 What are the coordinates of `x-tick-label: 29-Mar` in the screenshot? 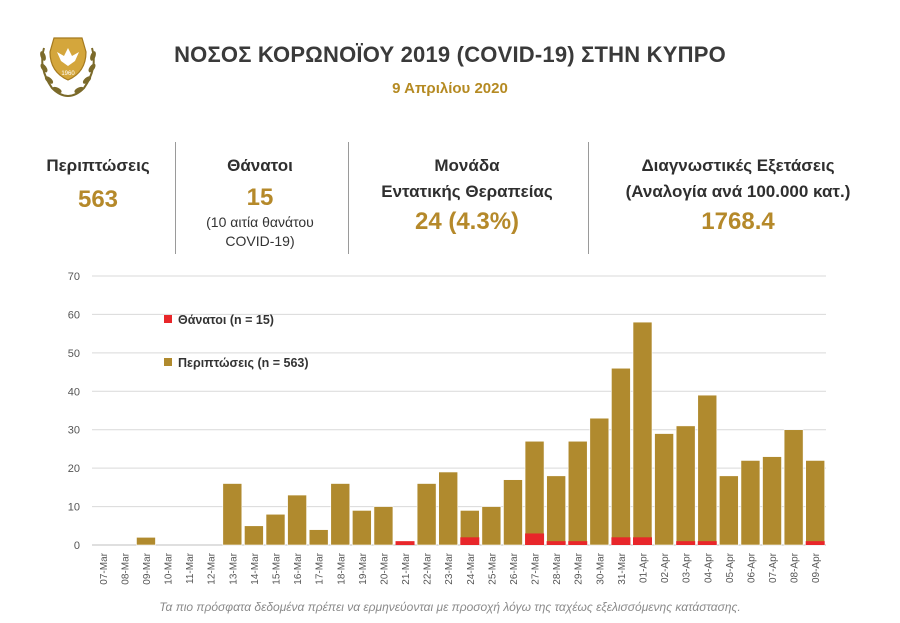 It's located at (579, 568).